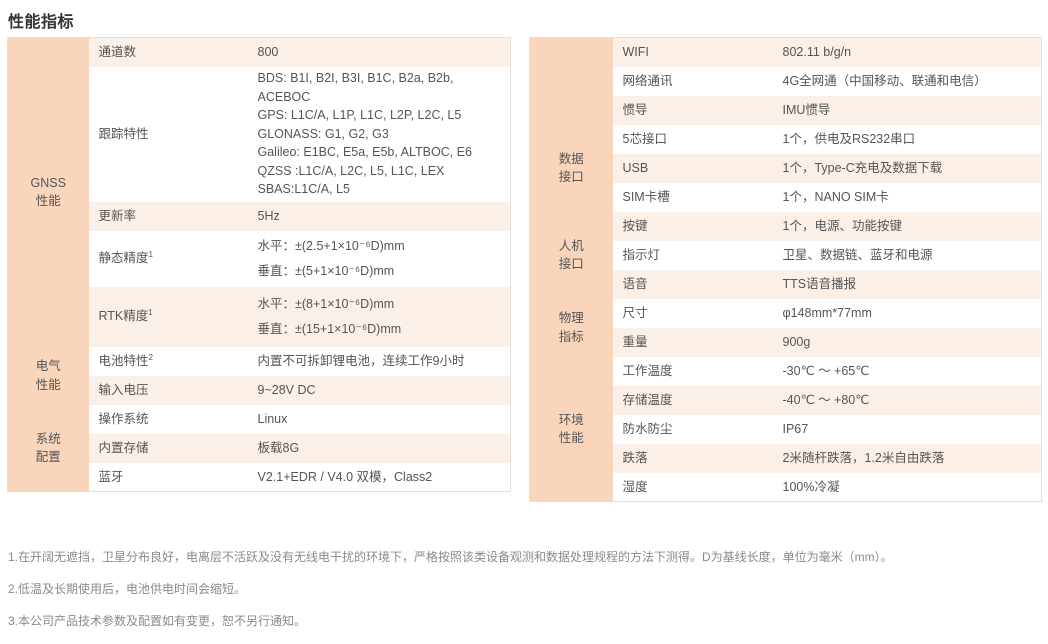  Describe the element at coordinates (692, 52) in the screenshot. I see `spec-key-cell: WIFI` at that location.